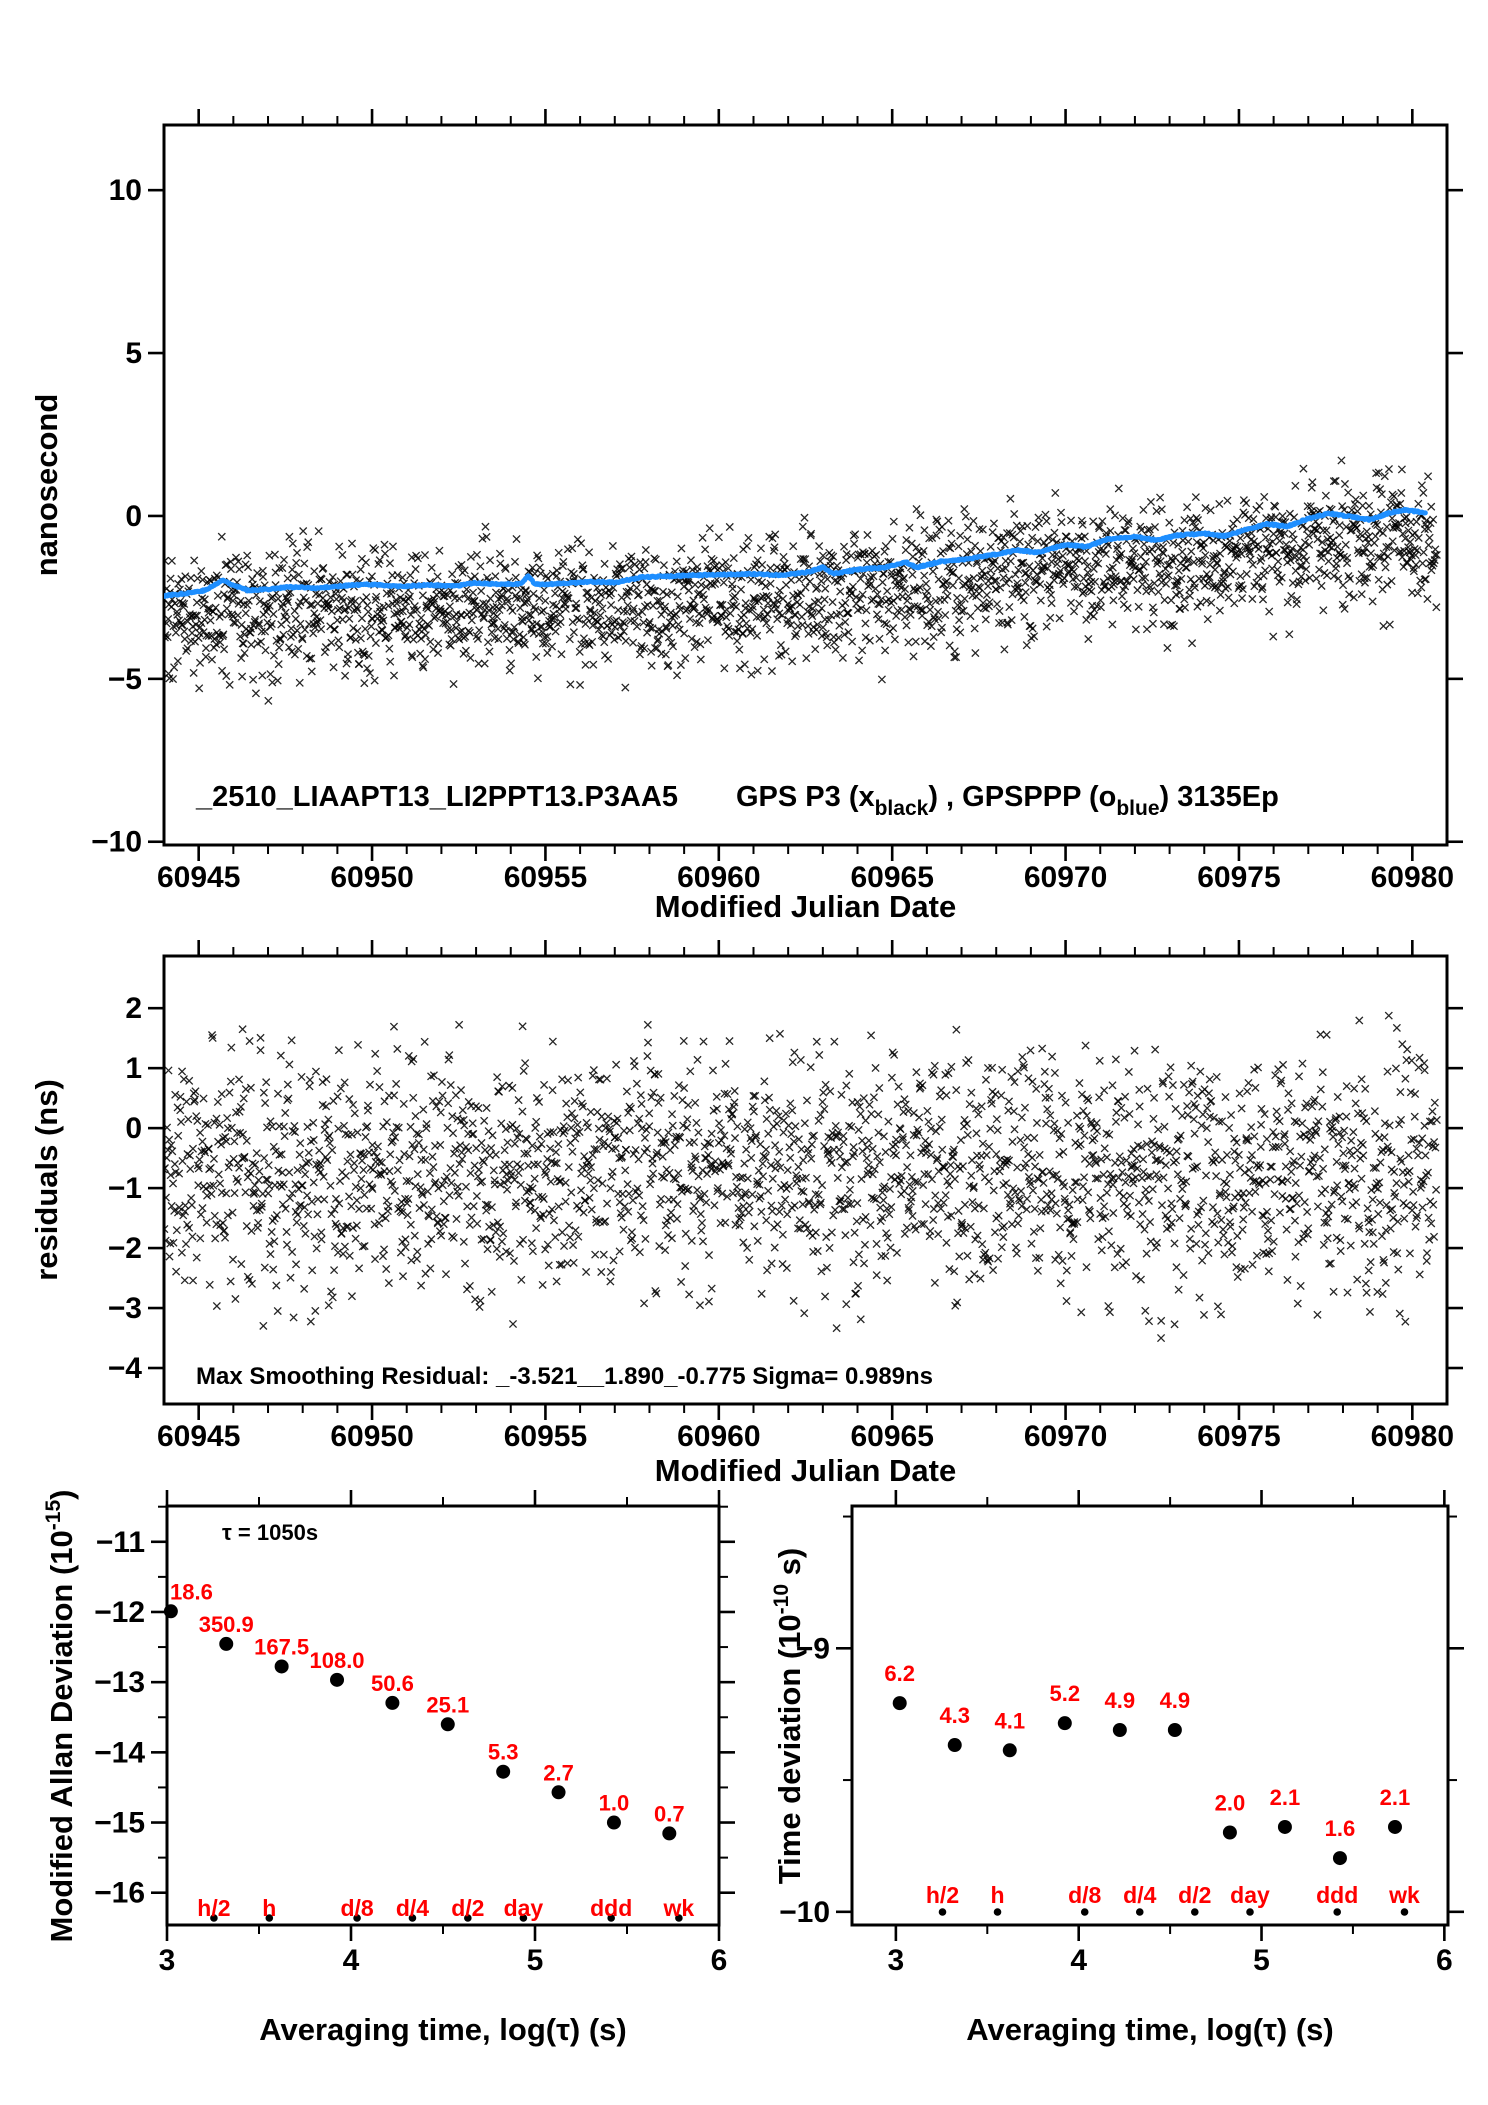 The height and width of the screenshot is (2105, 1488). What do you see at coordinates (191, 1591) in the screenshot?
I see `point-value-label: 18.6` at bounding box center [191, 1591].